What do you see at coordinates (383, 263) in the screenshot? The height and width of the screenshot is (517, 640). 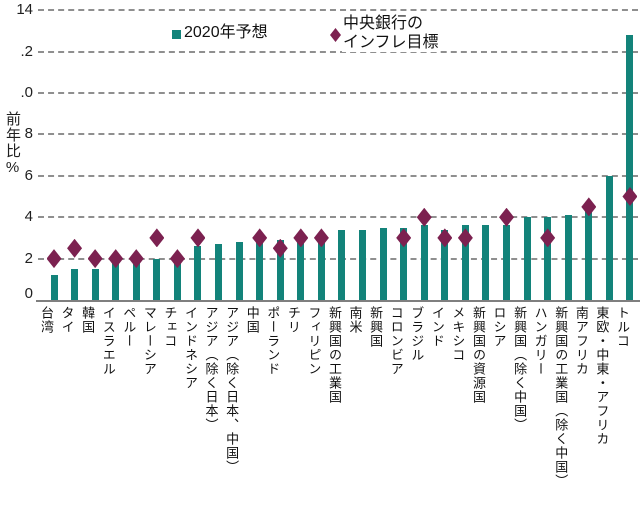 I see `bar-新興国` at bounding box center [383, 263].